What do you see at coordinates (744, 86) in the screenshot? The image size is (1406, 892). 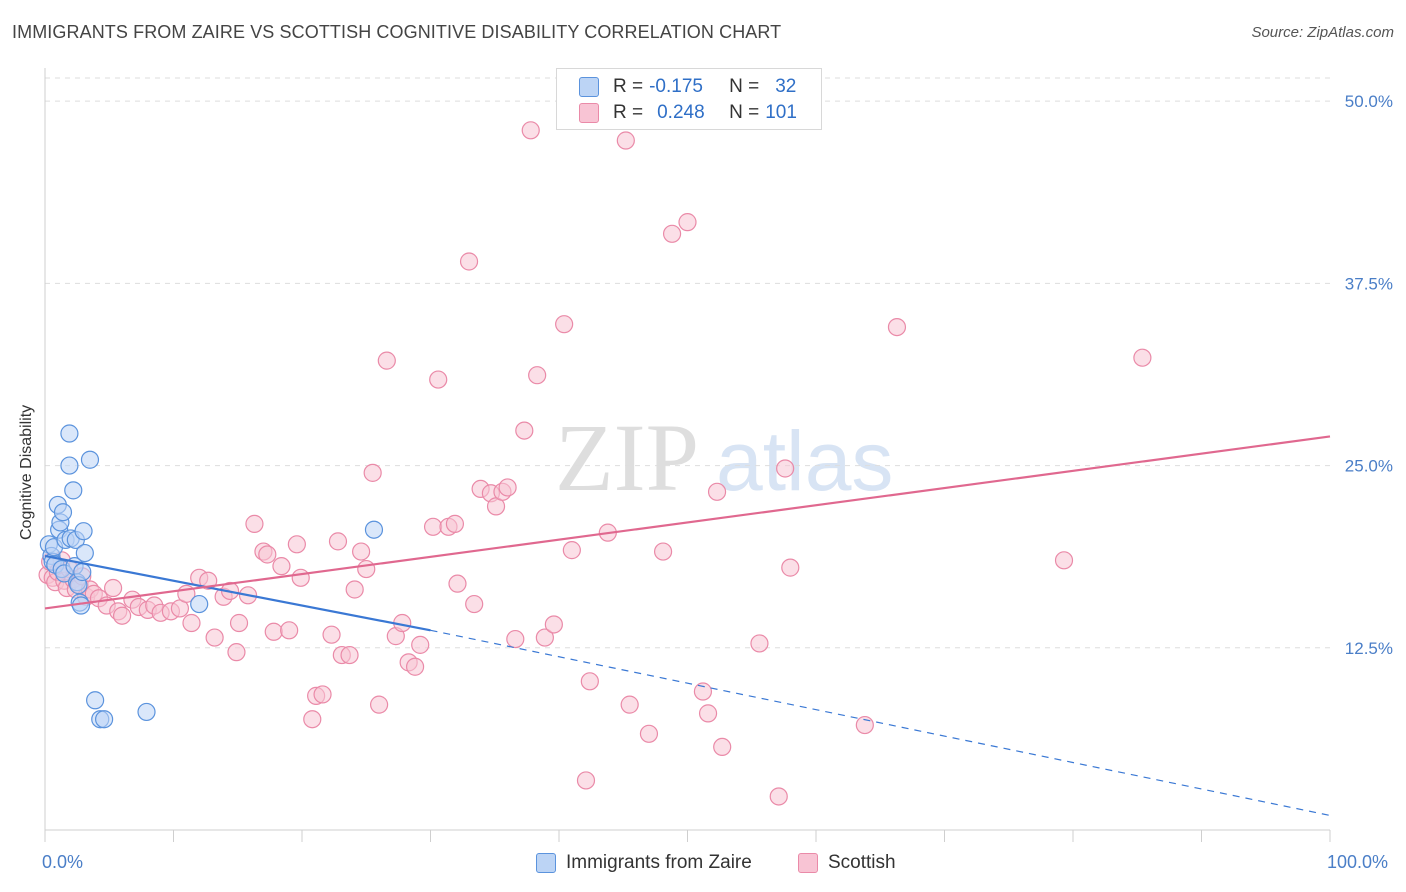 I see `zaire-n-label: N =` at bounding box center [744, 86].